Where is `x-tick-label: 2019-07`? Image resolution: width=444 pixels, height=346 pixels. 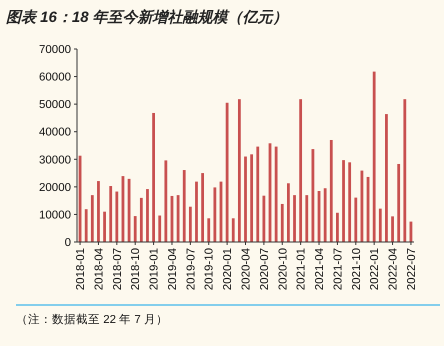
x-tick-label: 2019-07 is located at coordinates (191, 269).